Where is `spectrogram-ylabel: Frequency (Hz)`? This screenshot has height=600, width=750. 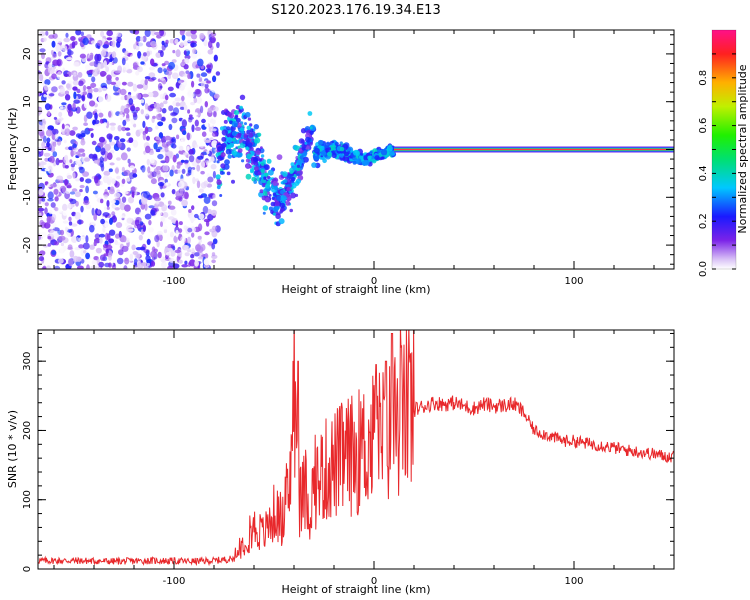
spectrogram-ylabel: Frequency (Hz) is located at coordinates (12, 149).